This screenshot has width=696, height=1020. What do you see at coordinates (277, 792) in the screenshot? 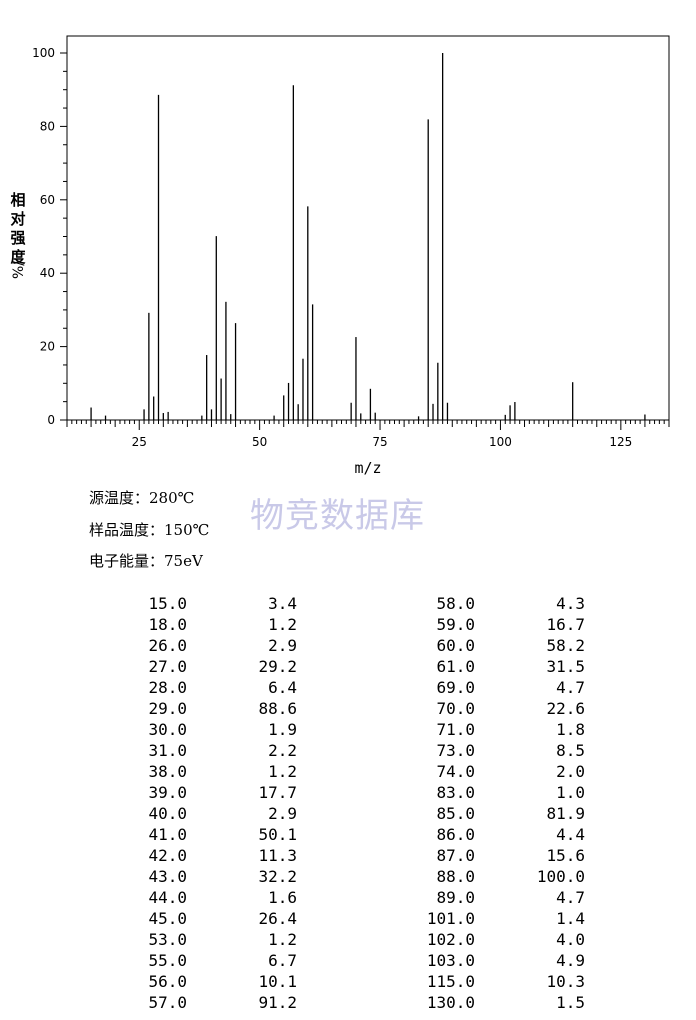
I see `intensity-value: 17.7` at bounding box center [277, 792].